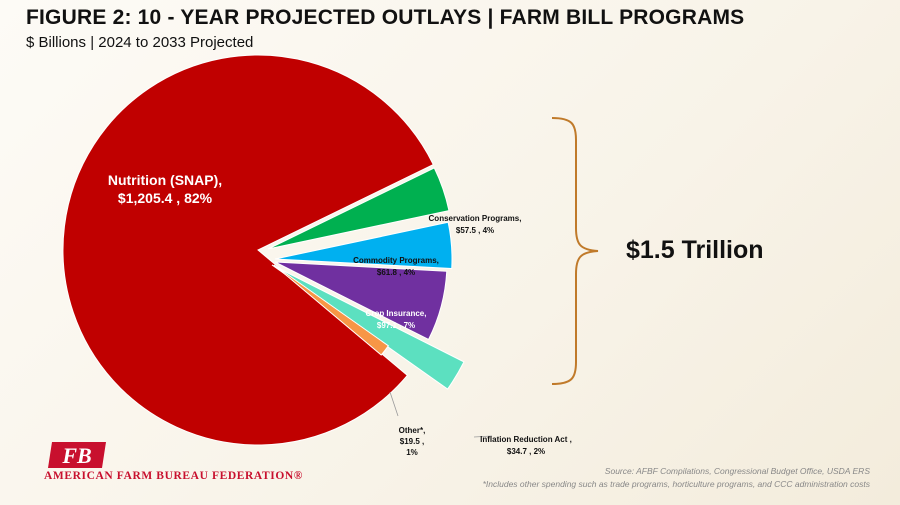 This screenshot has height=505, width=900. I want to click on slice-commodity-label: Commodity Programs,, so click(396, 260).